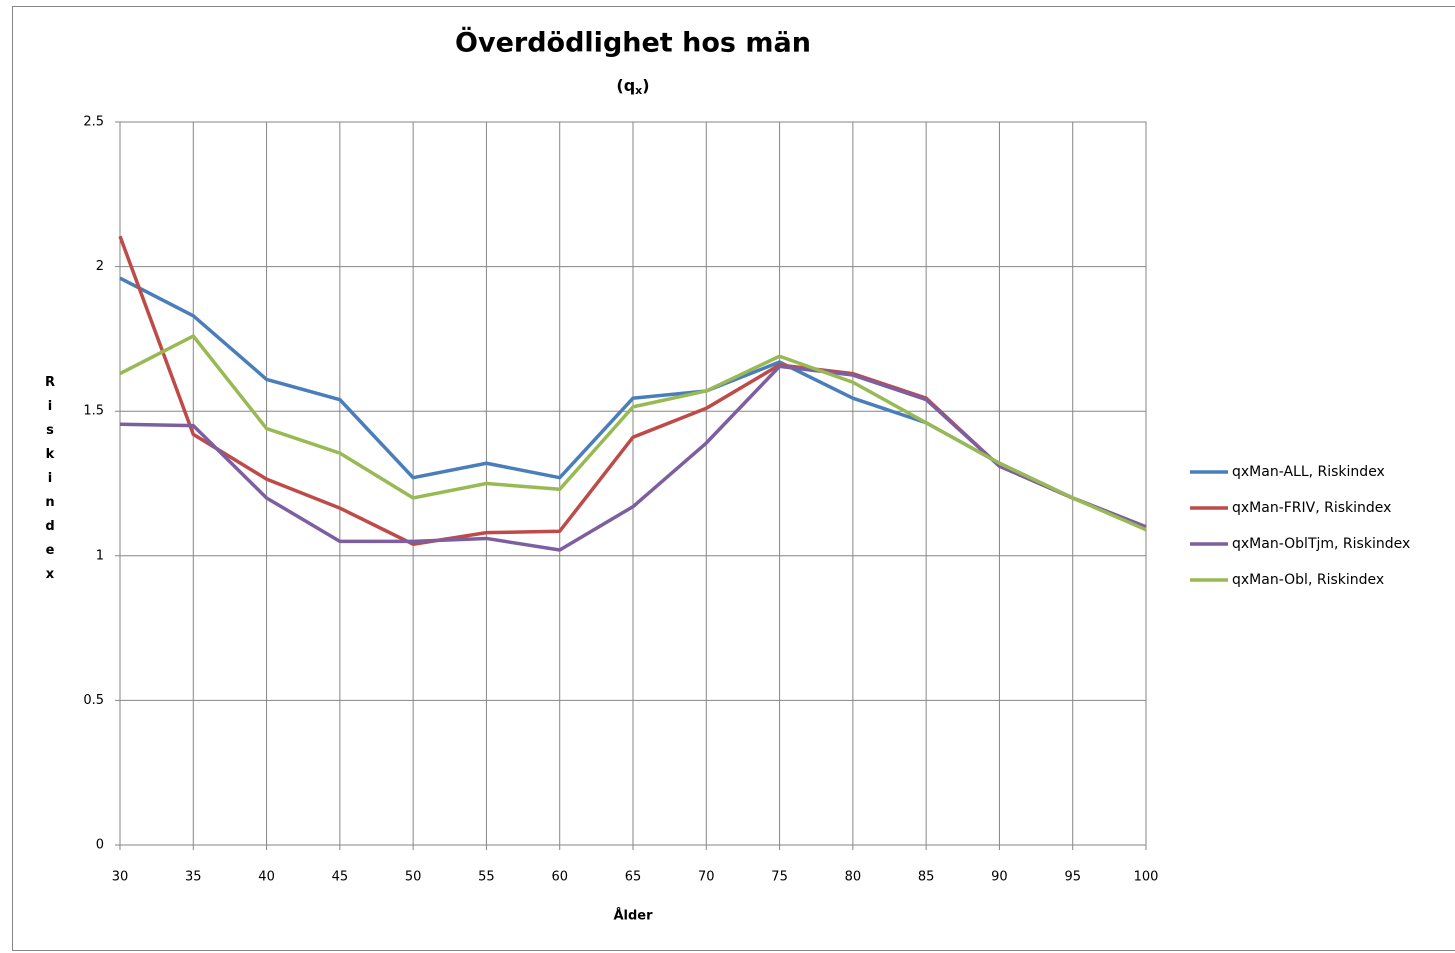  What do you see at coordinates (926, 877) in the screenshot?
I see `x-tick-label: 85` at bounding box center [926, 877].